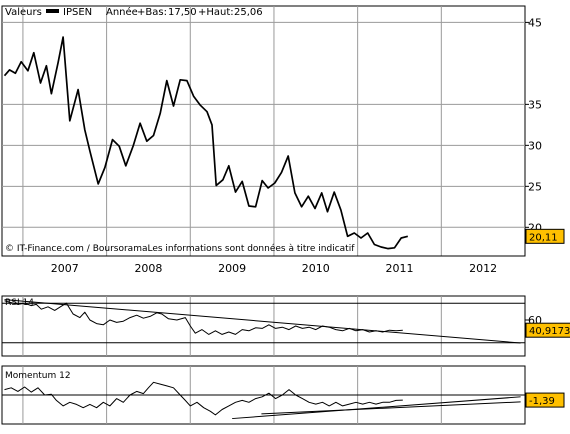  What do you see at coordinates (535, 22) in the screenshot?
I see `price-y-tick-label-45: 45` at bounding box center [535, 22].